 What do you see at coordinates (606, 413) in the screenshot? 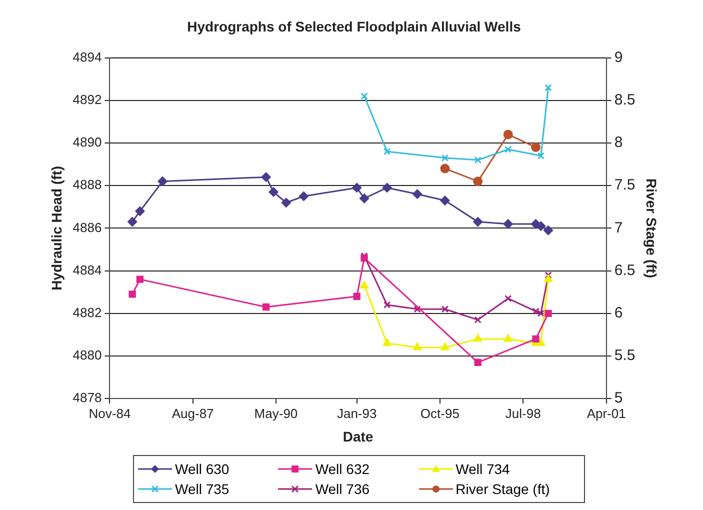
I see `x-tick-label: Apr-01` at bounding box center [606, 413].